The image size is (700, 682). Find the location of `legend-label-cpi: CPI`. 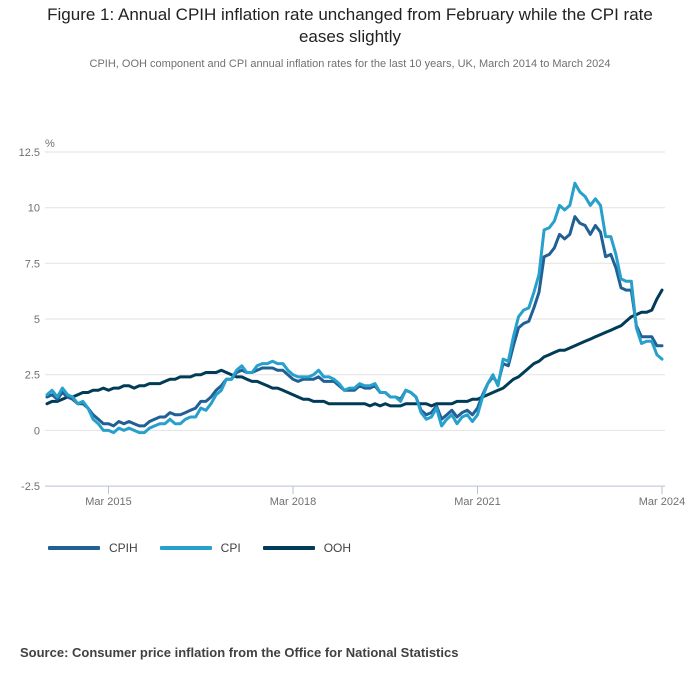

legend-label-cpi: CPI is located at coordinates (230, 548).